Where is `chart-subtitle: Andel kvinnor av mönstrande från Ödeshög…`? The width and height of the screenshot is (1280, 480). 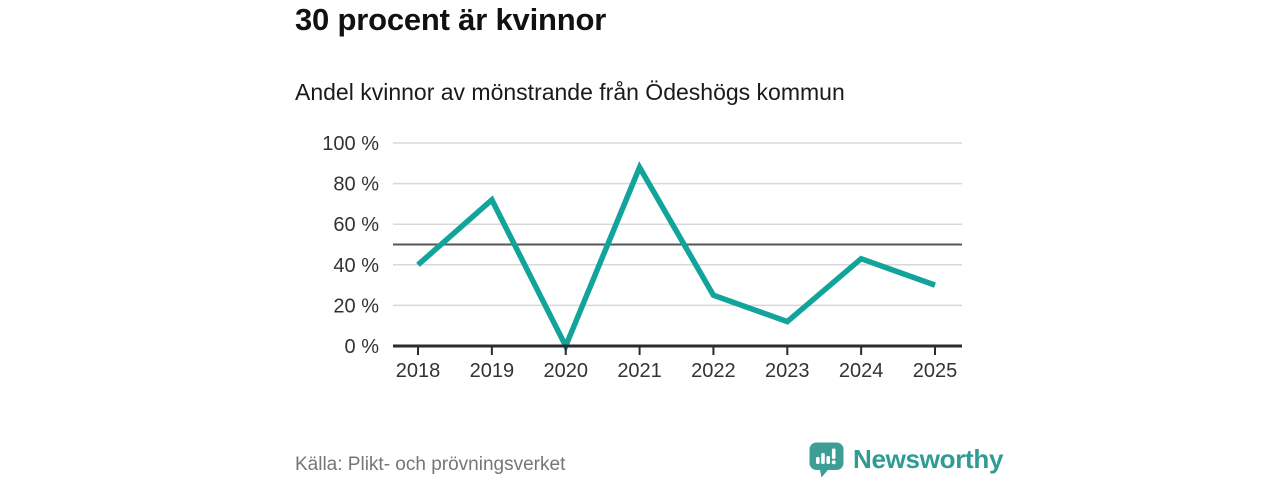 chart-subtitle: Andel kvinnor av mönstrande från Ödeshög… is located at coordinates (570, 92).